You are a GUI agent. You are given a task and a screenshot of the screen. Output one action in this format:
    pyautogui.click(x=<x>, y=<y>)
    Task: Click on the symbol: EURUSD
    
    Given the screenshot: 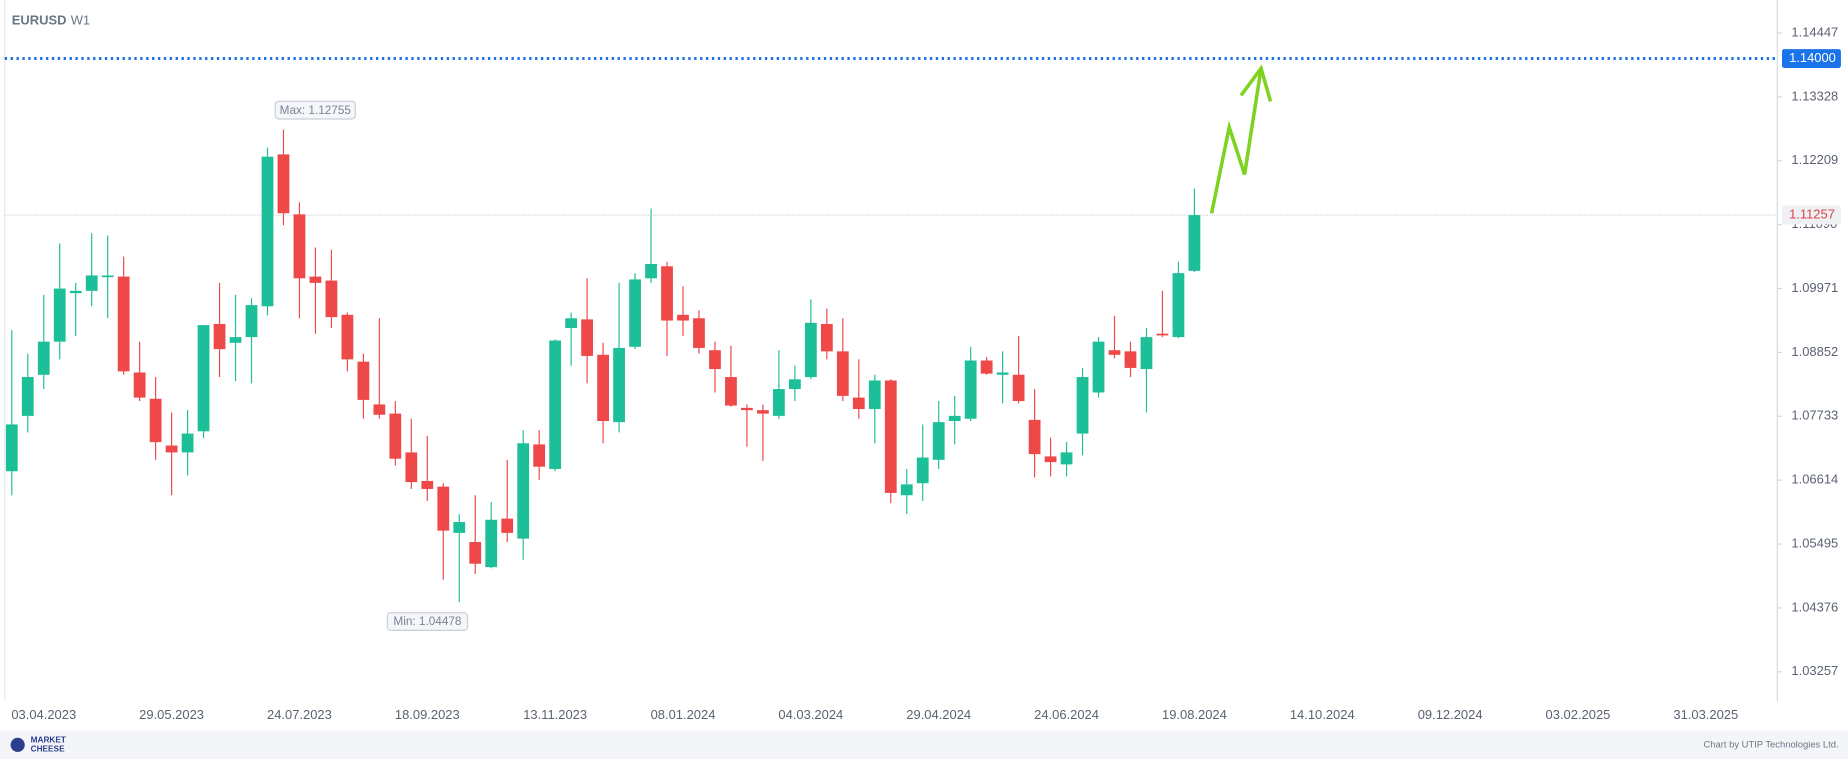 What is the action you would take?
    pyautogui.click(x=39, y=20)
    